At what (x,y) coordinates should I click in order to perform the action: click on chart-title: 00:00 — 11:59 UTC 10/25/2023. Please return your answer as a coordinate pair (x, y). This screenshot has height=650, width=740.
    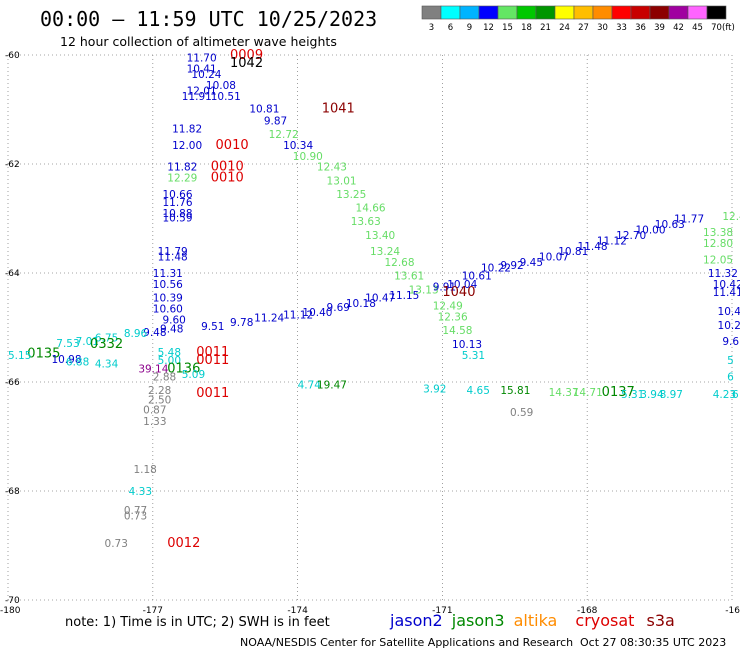
    Looking at the image, I should click on (208, 19).